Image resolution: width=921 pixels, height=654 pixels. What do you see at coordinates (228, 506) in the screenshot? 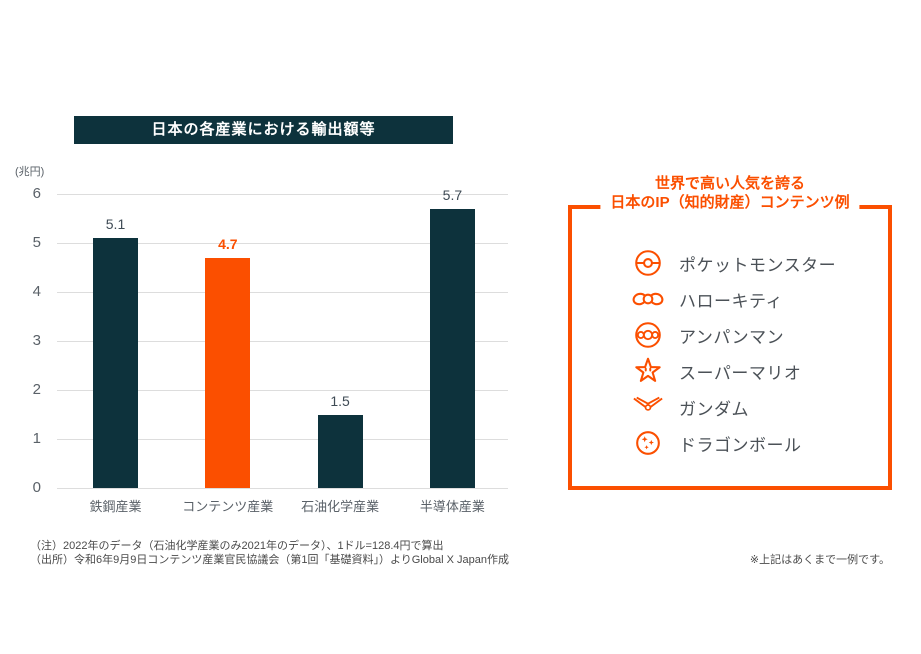
I see `x-axis-category-label: コンテンツ産業` at bounding box center [228, 506].